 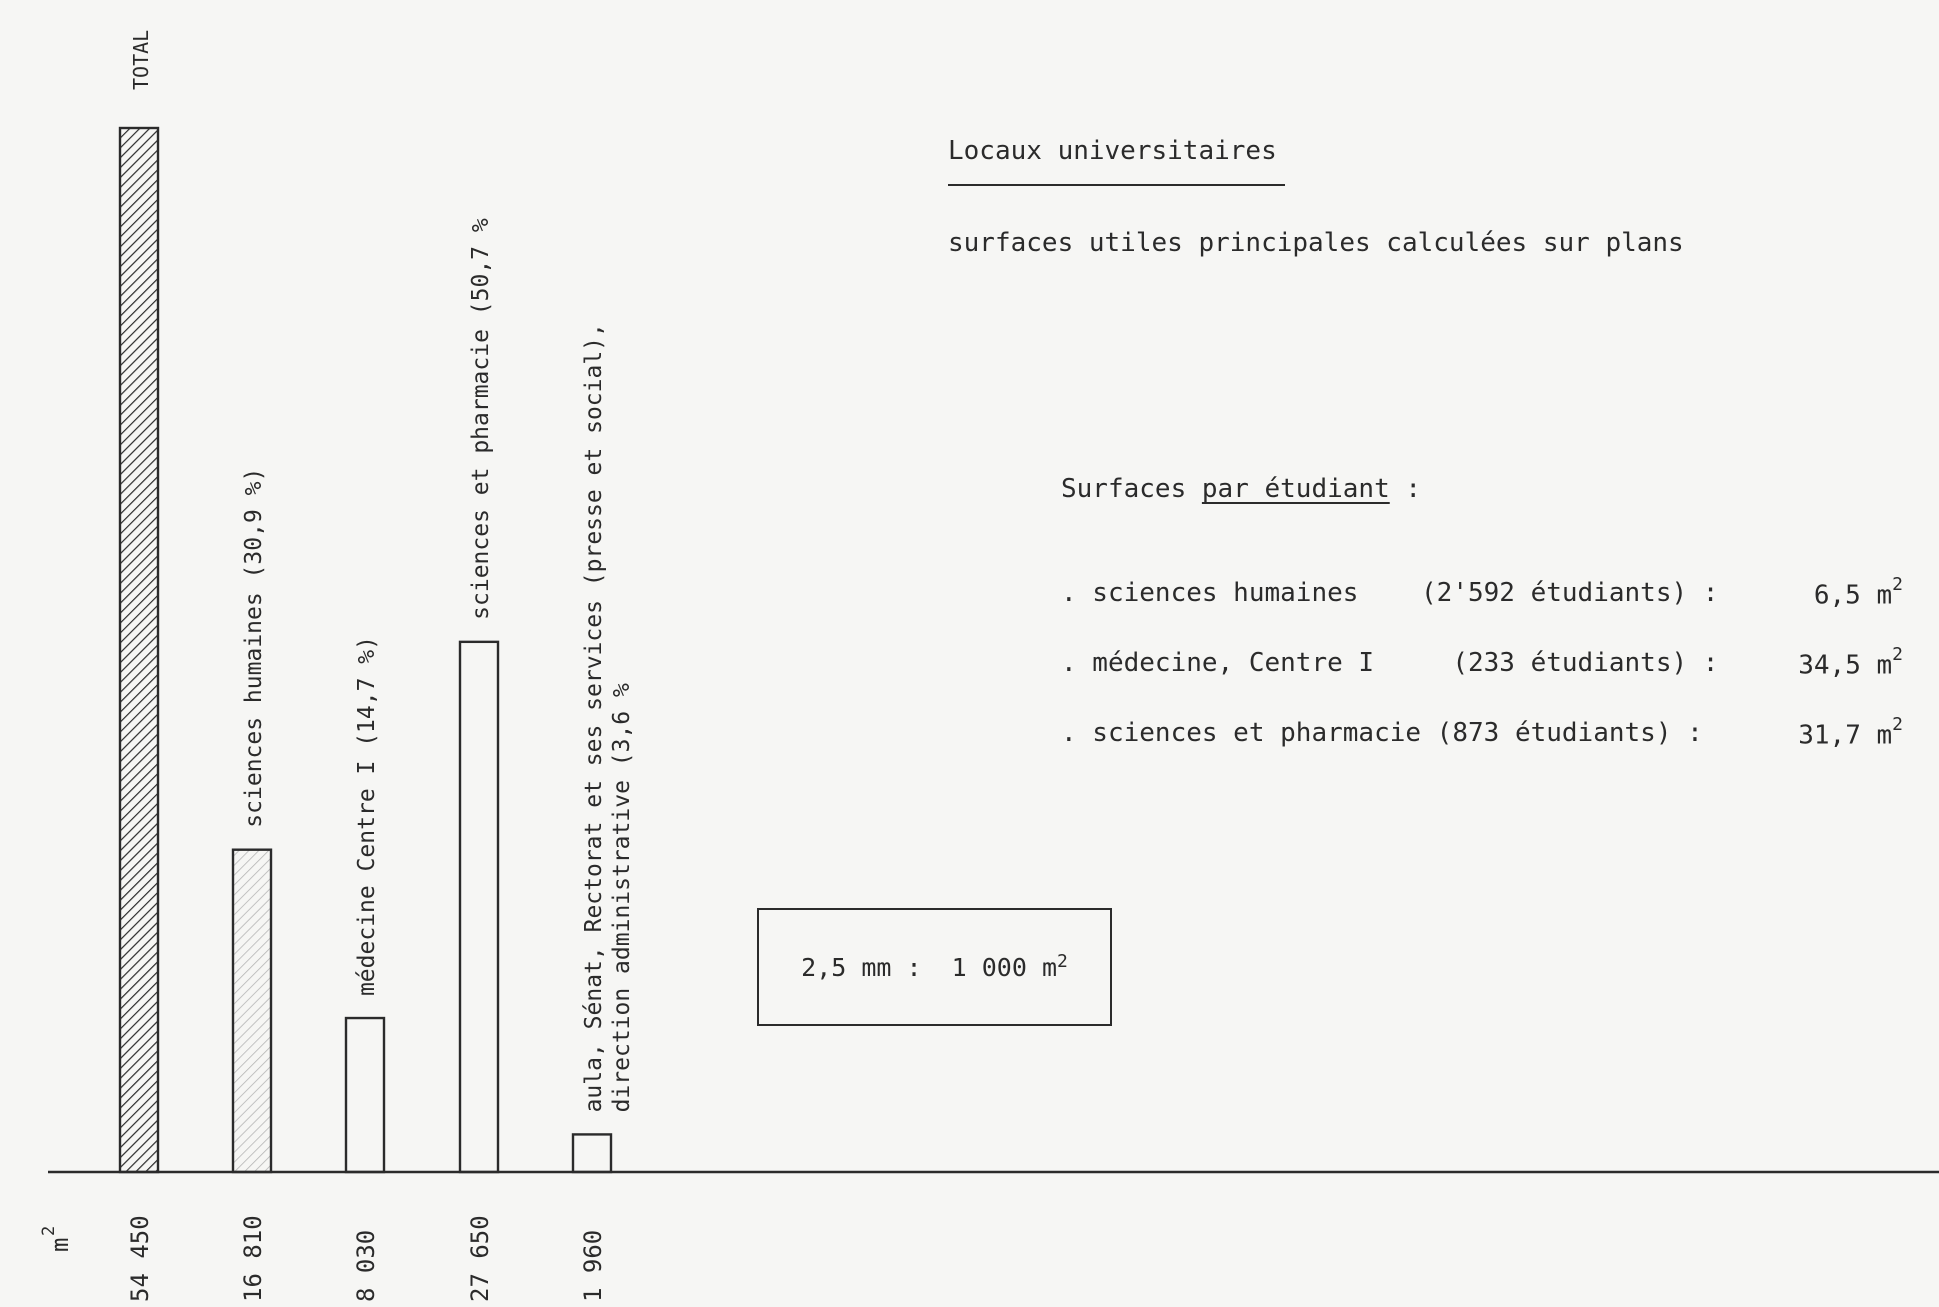 What do you see at coordinates (1116, 185) in the screenshot?
I see `title-underline` at bounding box center [1116, 185].